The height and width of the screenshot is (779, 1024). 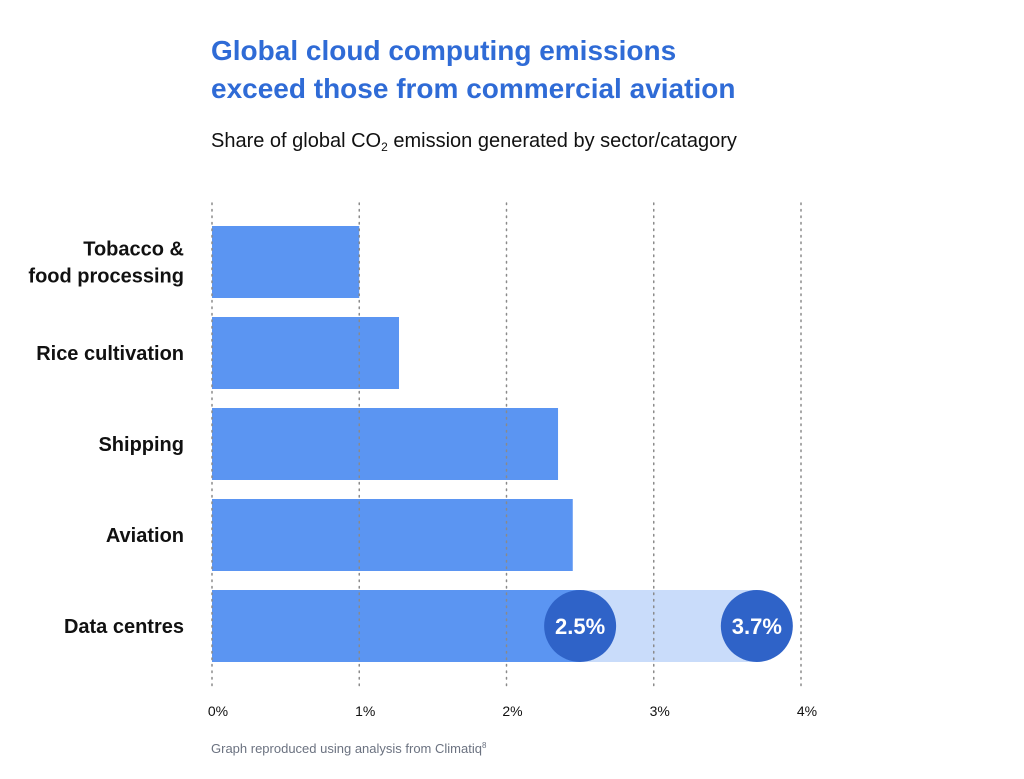 What do you see at coordinates (444, 50) in the screenshot?
I see `chart-title-line-1: Global cloud computing emissions` at bounding box center [444, 50].